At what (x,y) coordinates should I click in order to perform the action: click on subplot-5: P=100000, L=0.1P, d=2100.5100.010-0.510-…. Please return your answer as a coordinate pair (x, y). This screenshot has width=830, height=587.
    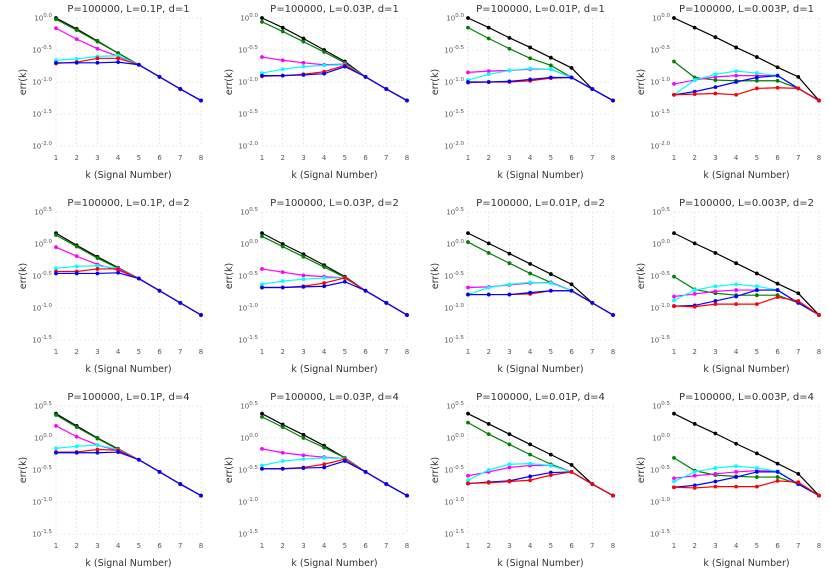
    Looking at the image, I should click on (110, 286).